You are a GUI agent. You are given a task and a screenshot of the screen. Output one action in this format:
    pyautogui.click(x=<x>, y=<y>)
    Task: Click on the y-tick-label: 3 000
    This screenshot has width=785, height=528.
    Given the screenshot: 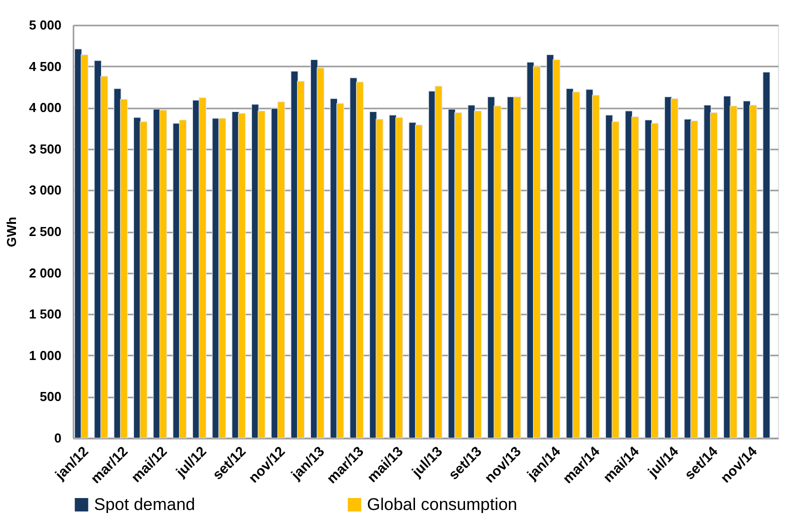 What is the action you would take?
    pyautogui.click(x=45, y=190)
    